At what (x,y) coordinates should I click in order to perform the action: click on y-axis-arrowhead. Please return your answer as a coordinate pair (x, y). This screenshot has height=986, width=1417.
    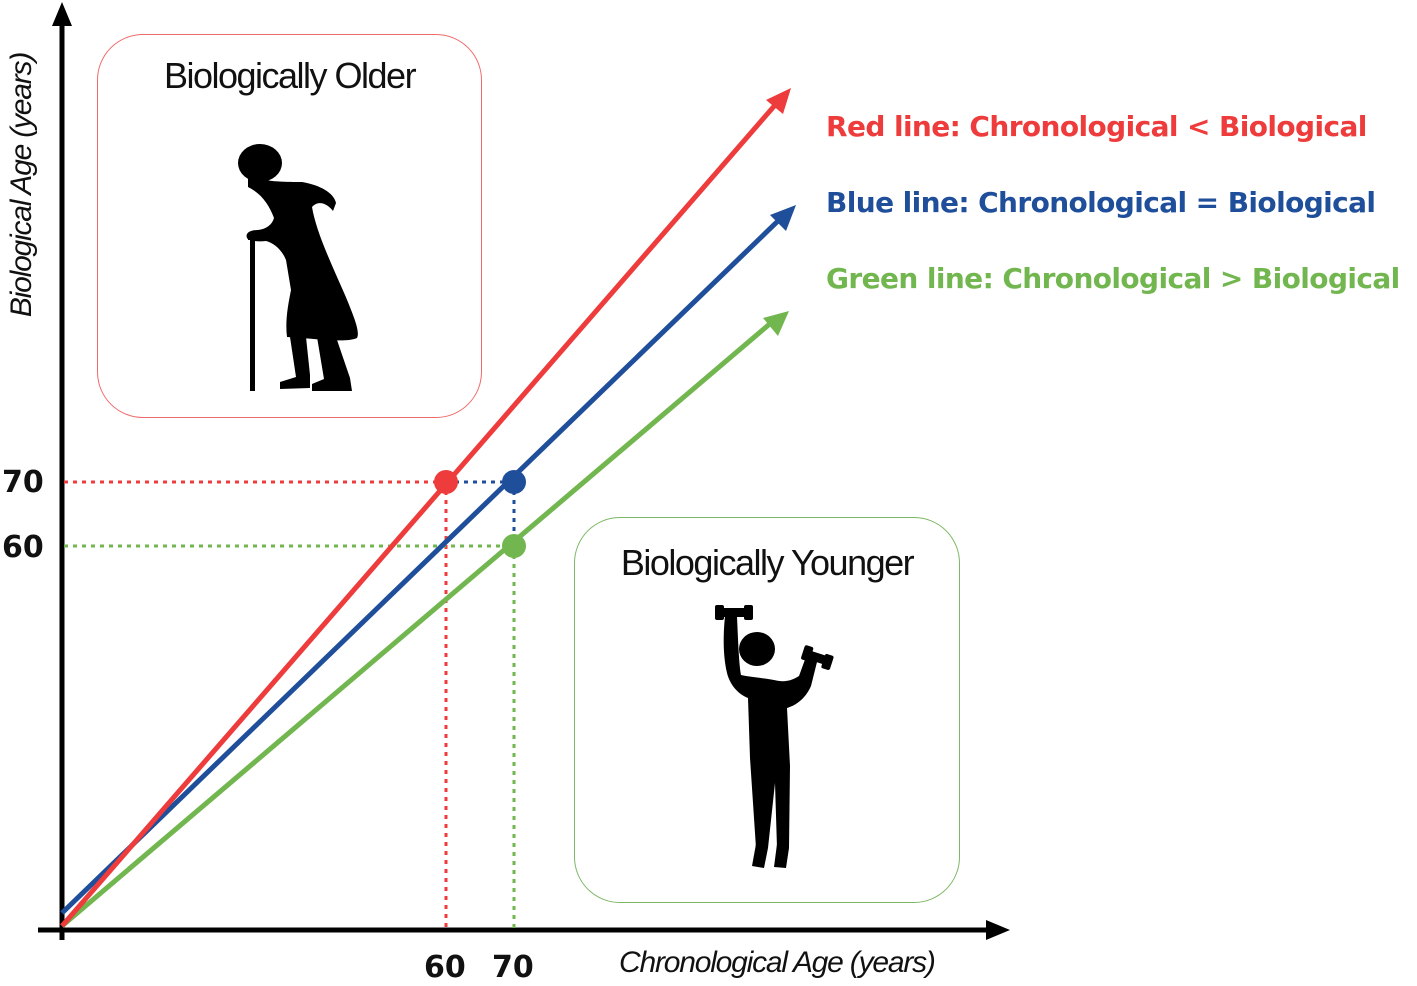
    Looking at the image, I should click on (62, 14).